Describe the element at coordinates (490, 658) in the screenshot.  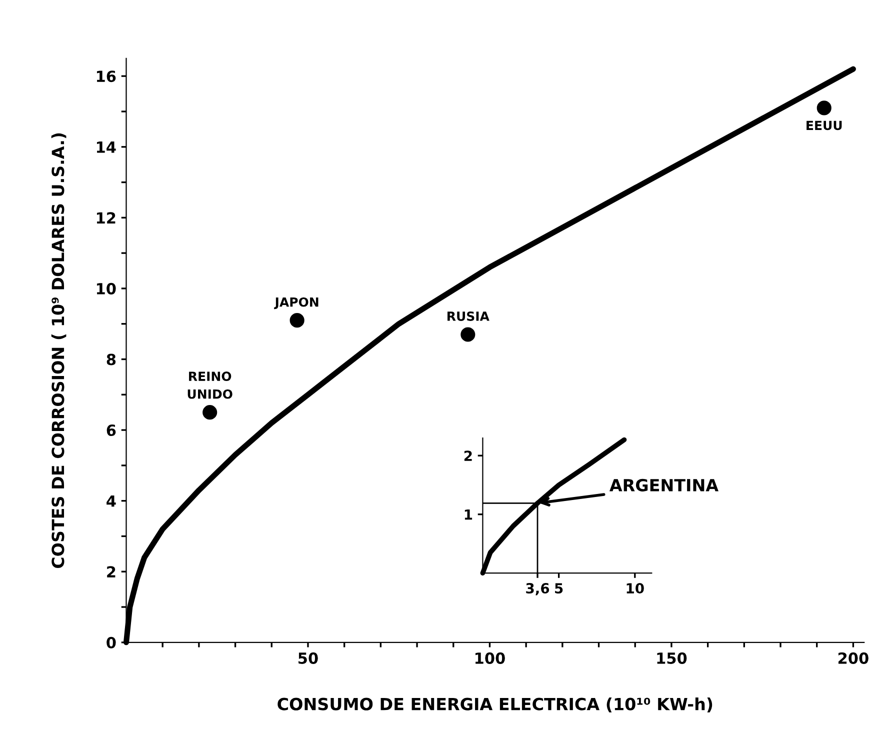
I see `x-tick-label: 100` at that location.